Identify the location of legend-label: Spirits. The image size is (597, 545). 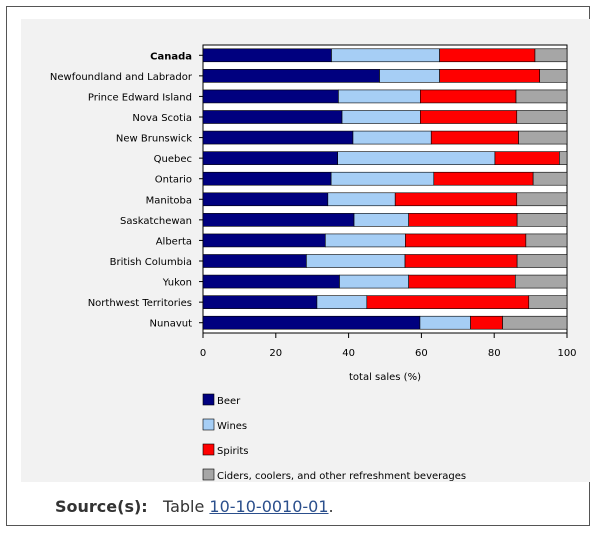
(233, 451).